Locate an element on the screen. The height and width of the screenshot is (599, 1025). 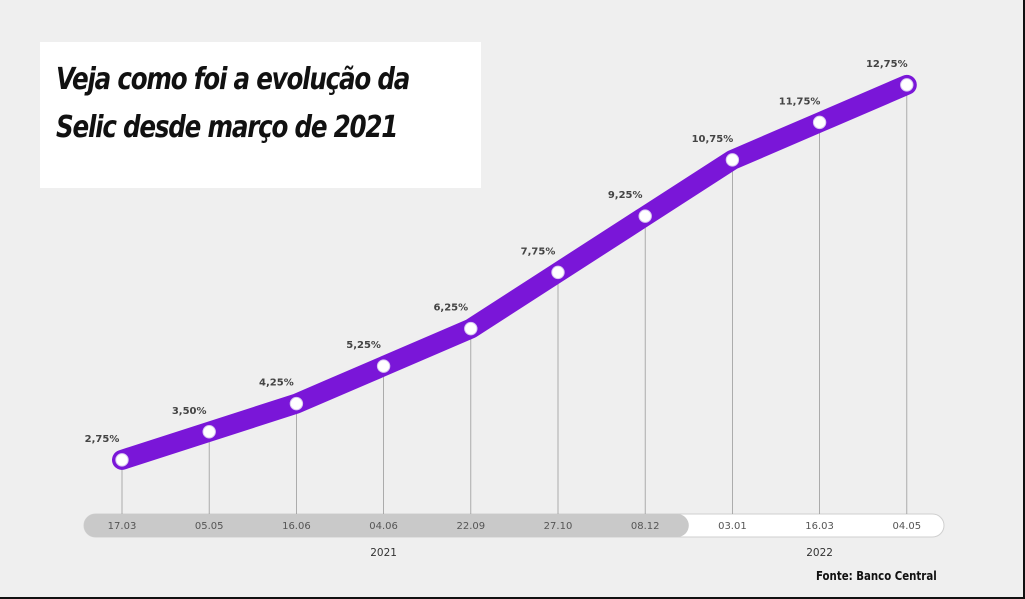
value-label: 7,75% is located at coordinates (538, 251).